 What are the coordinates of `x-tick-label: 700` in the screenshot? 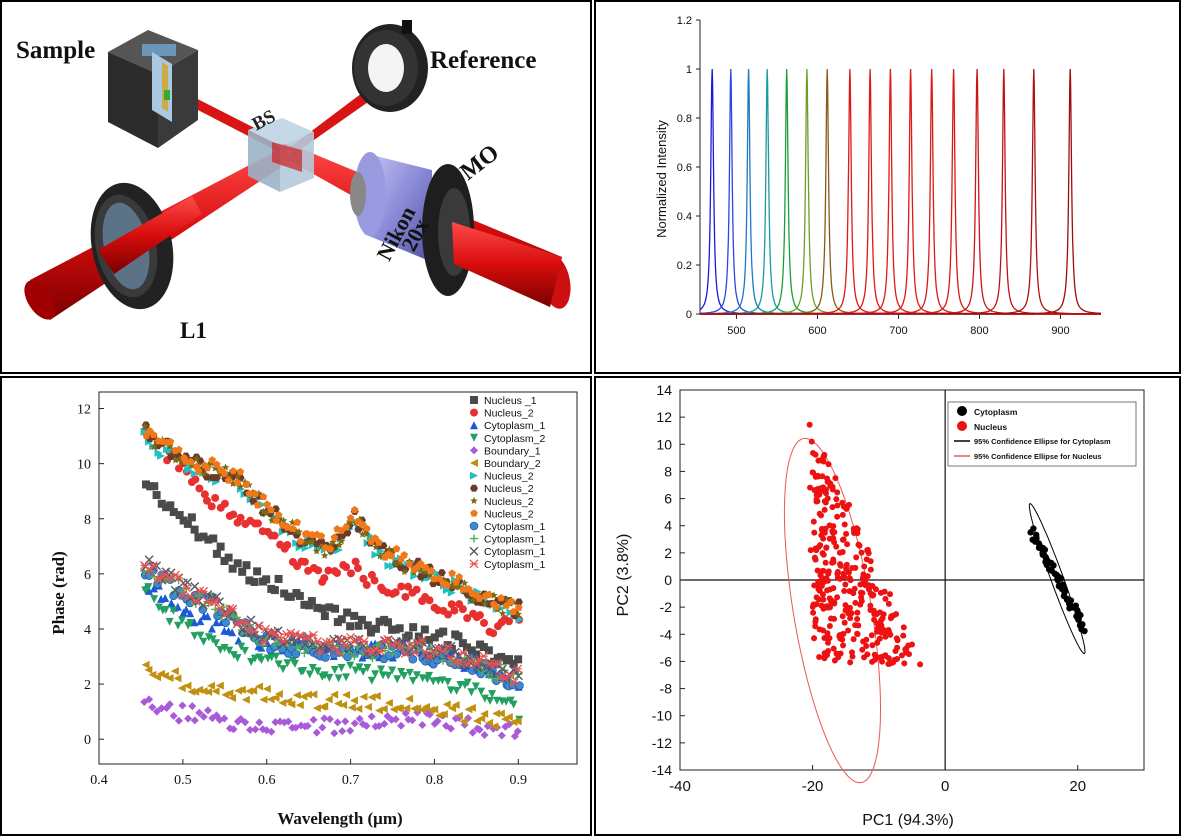 It's located at (898, 331).